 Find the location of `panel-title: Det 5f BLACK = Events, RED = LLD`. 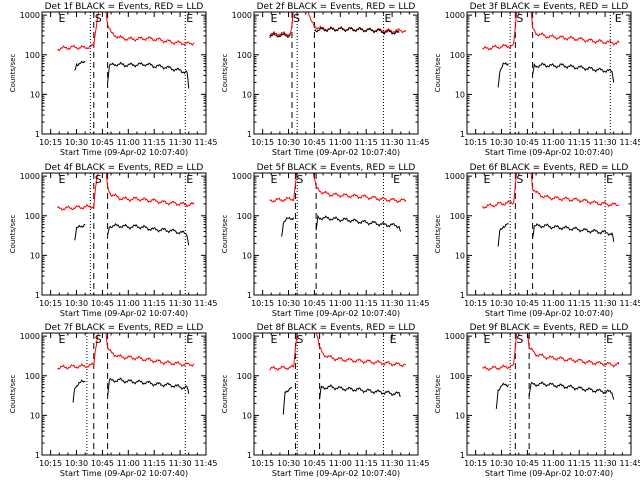

panel-title: Det 5f BLACK = Events, RED = LLD is located at coordinates (336, 168).